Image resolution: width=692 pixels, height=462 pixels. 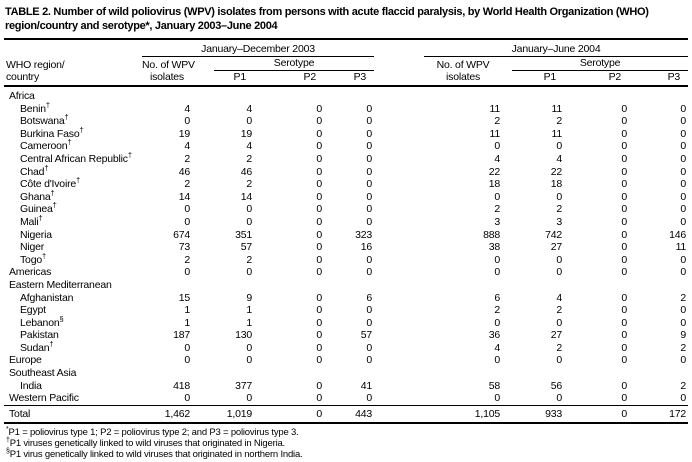 I want to click on cell-value: 1,462, so click(x=167, y=414).